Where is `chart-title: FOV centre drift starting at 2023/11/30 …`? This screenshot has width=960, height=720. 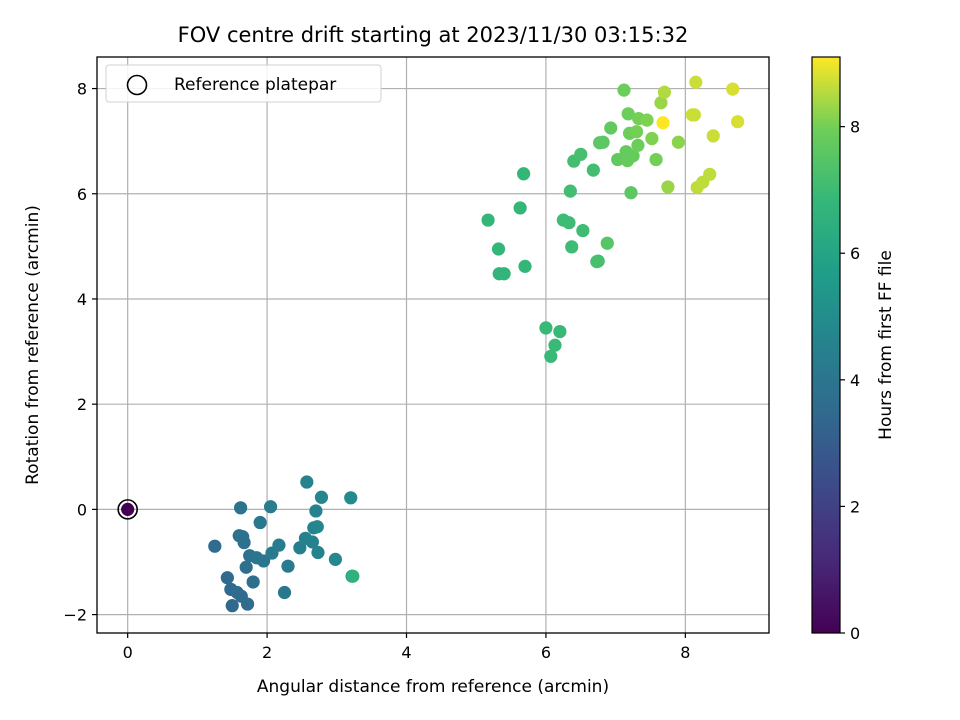 chart-title: FOV centre drift starting at 2023/11/30 … is located at coordinates (433, 35).